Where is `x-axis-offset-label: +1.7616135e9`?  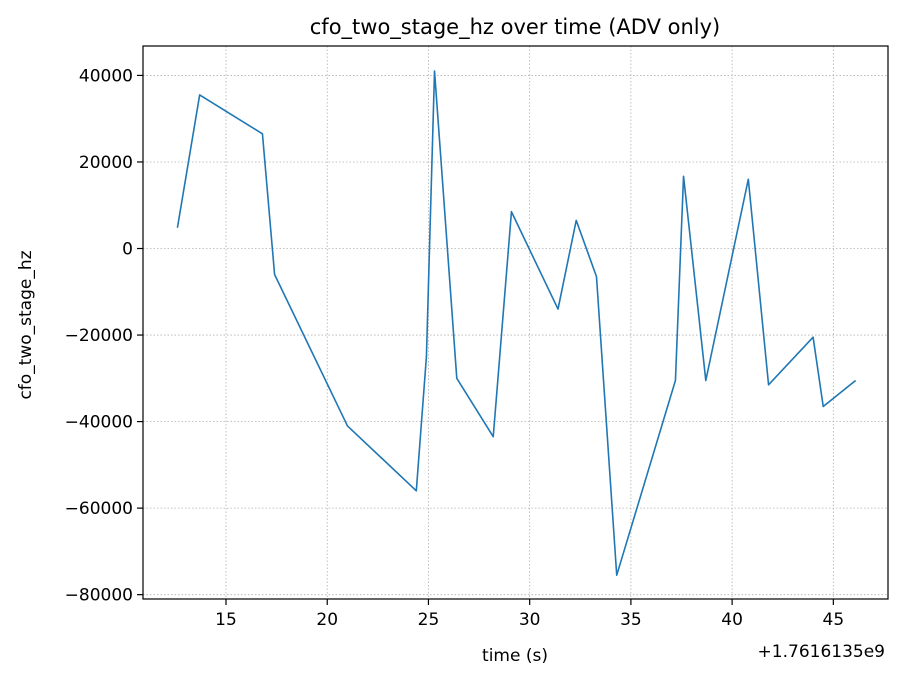
x-axis-offset-label: +1.7616135e9 is located at coordinates (821, 652).